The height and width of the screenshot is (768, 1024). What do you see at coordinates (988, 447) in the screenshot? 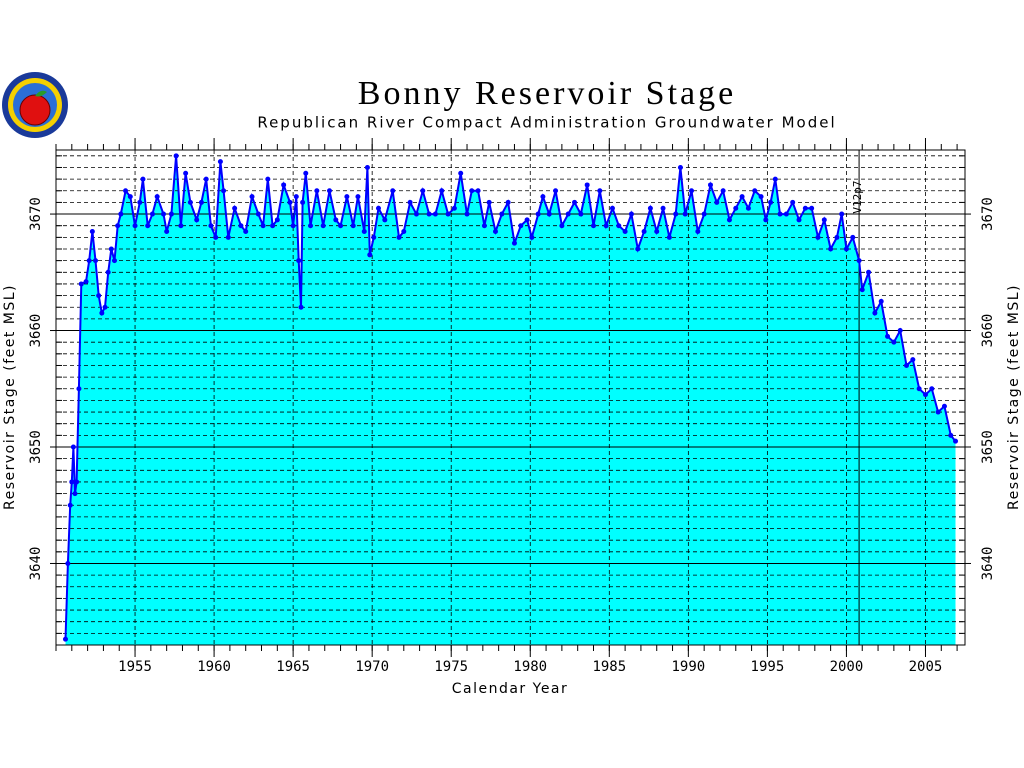
I see `y2-tick-label: 3650` at bounding box center [988, 447].